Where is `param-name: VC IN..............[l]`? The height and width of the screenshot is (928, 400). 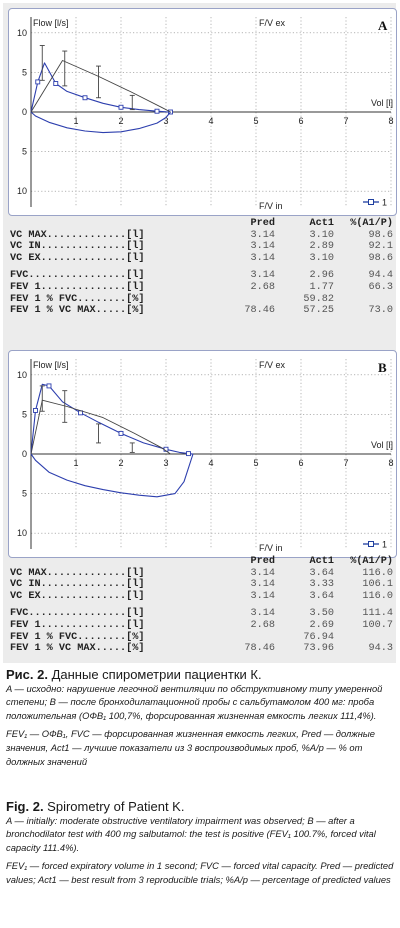
param-name: VC IN..............[l] is located at coordinates (77, 585).